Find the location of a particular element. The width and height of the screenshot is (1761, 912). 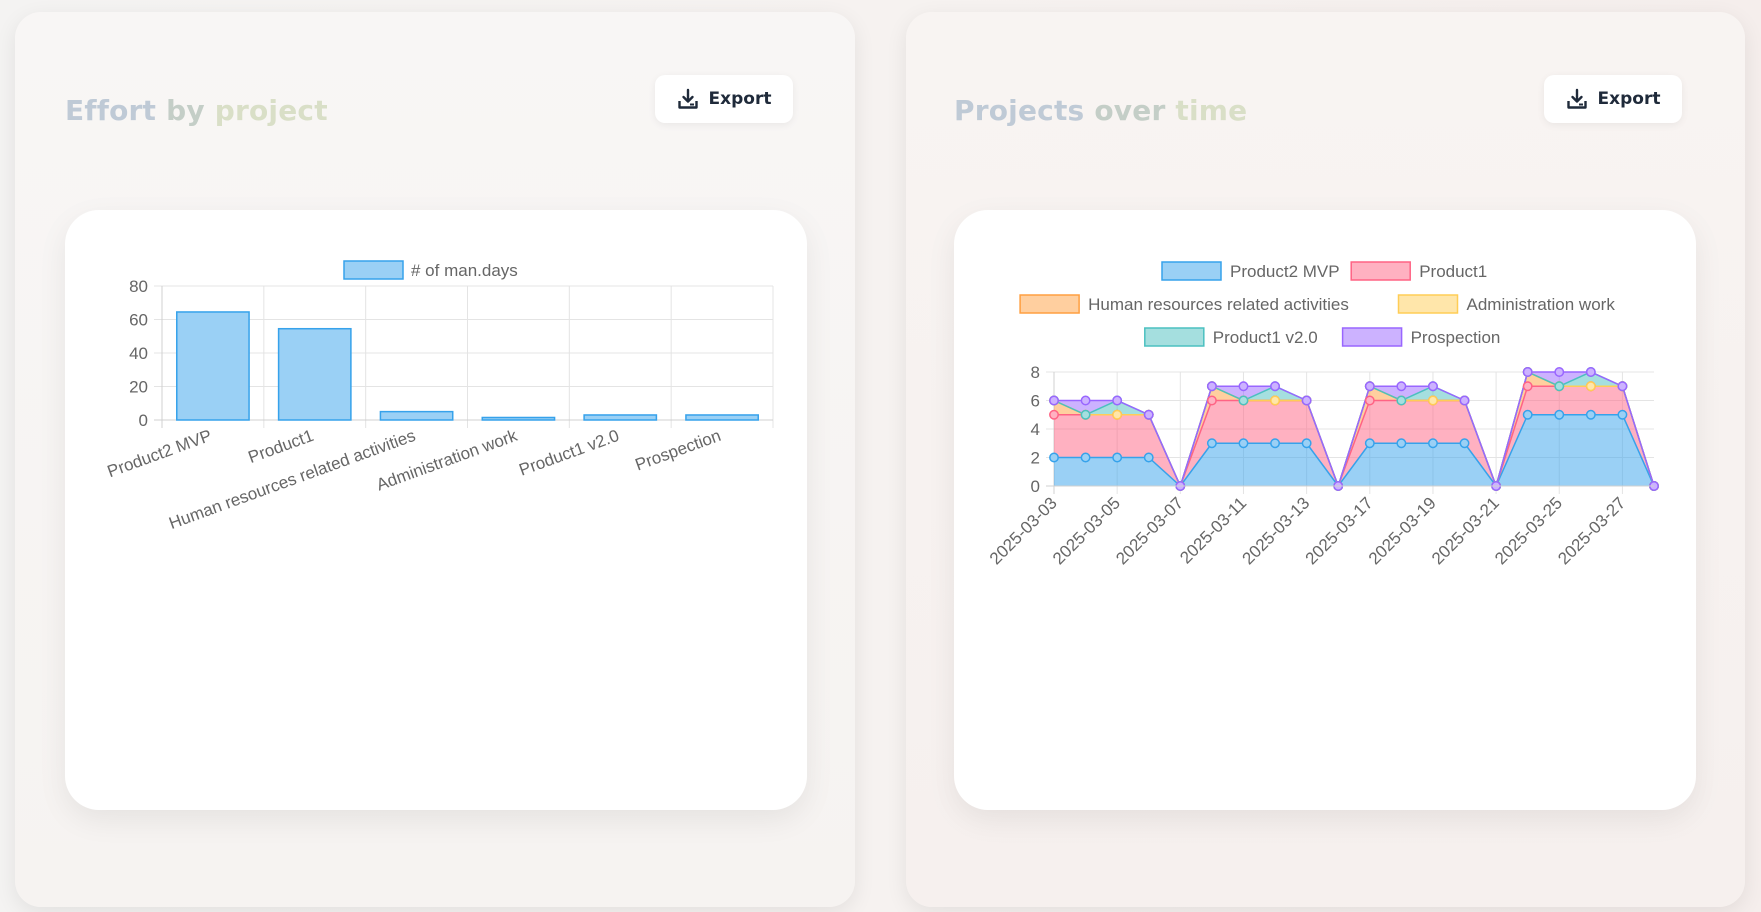

panel-title: Effort by project is located at coordinates (196, 110).